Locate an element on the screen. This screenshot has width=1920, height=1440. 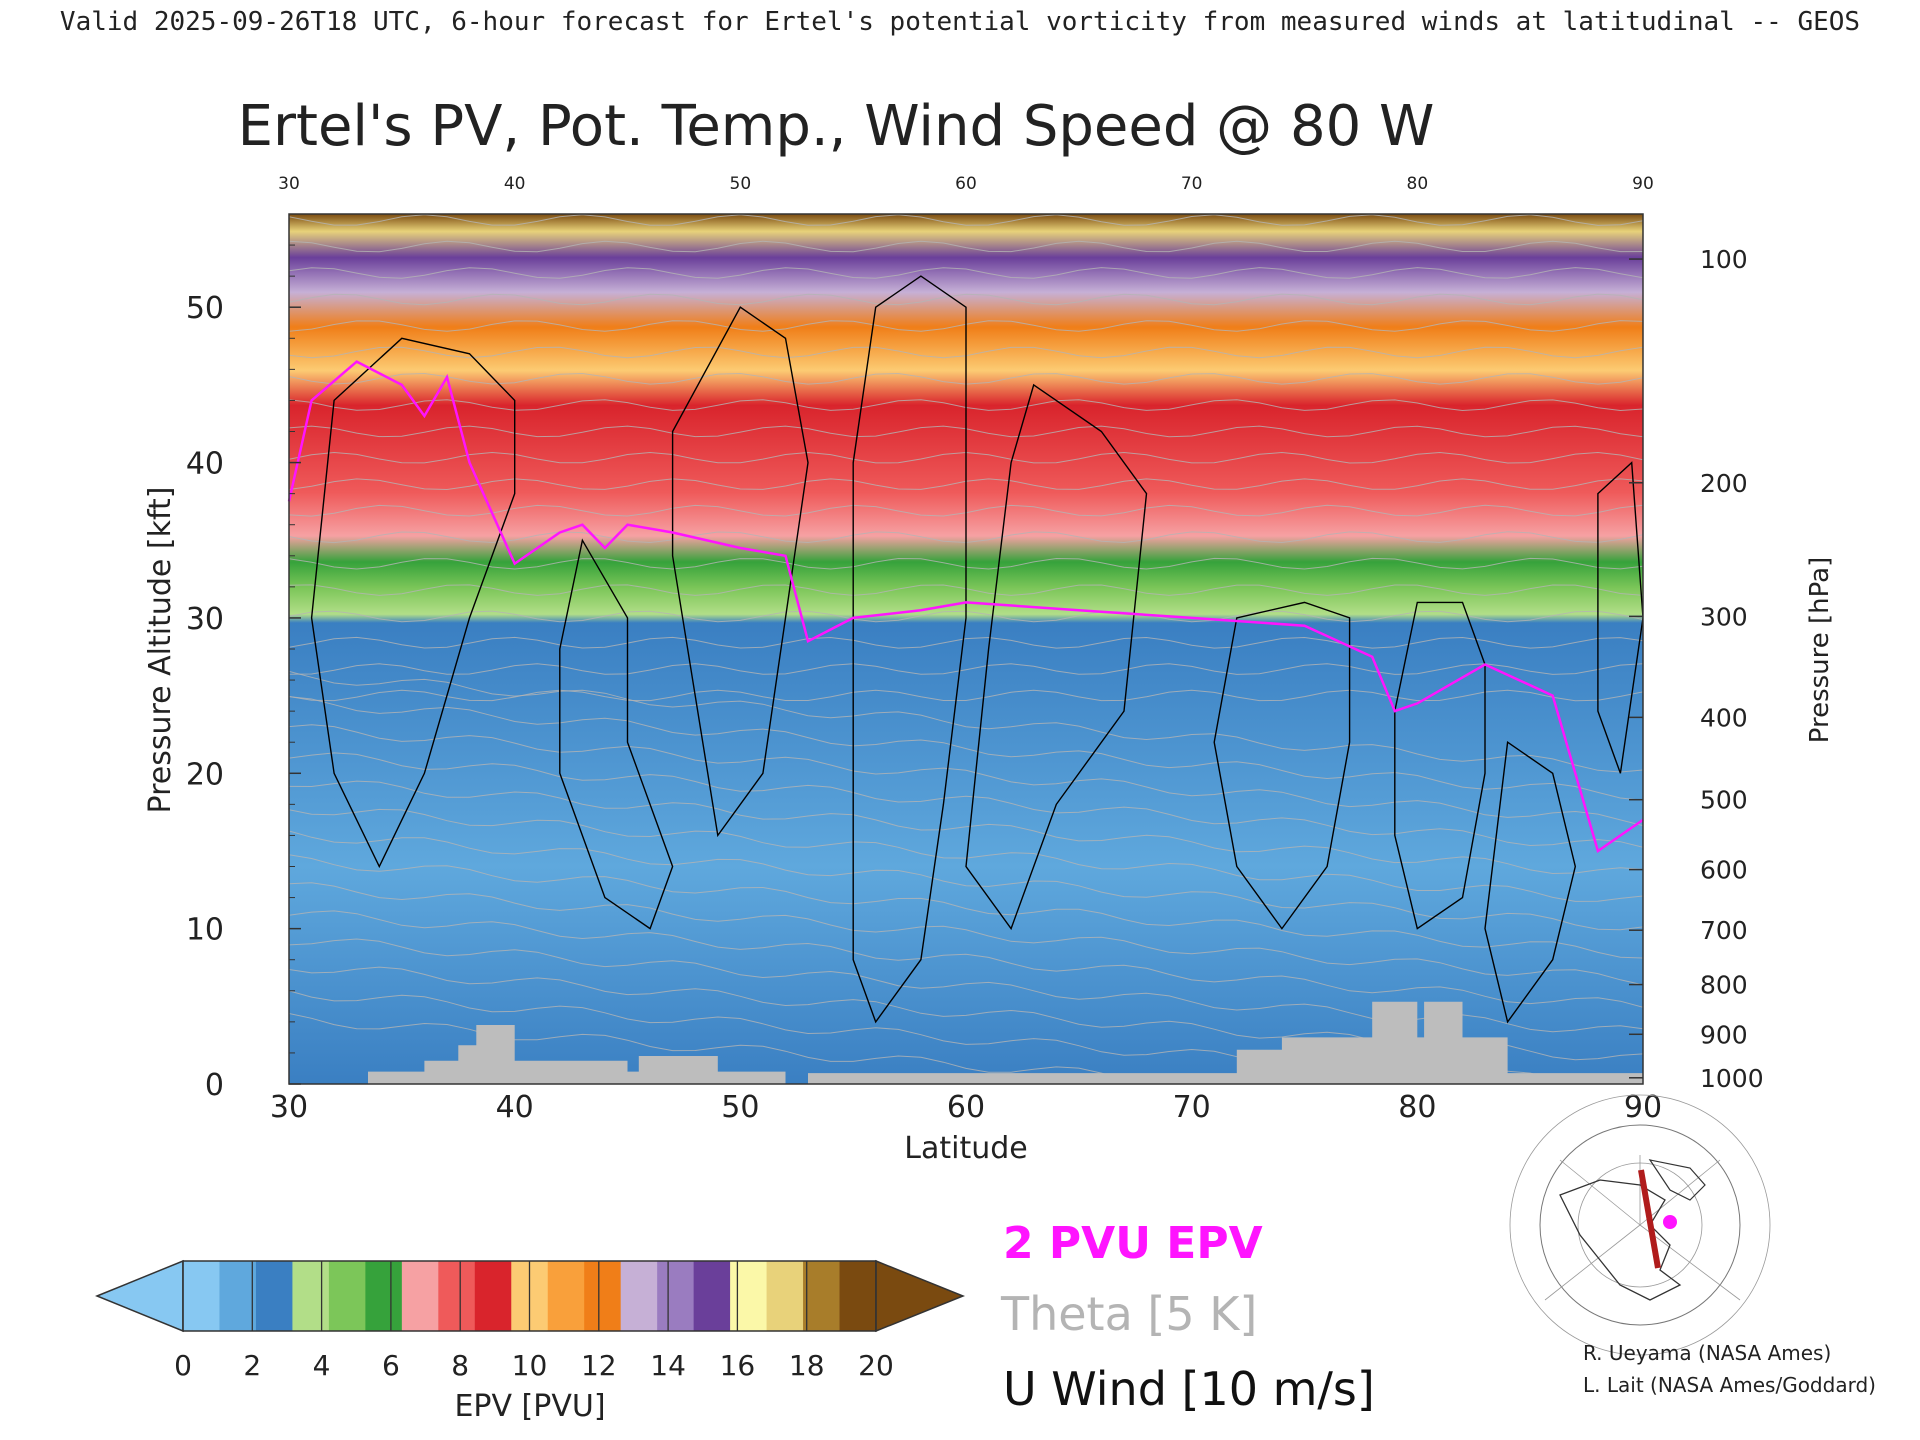
colorbar-tick-label: 8 is located at coordinates (460, 1365).